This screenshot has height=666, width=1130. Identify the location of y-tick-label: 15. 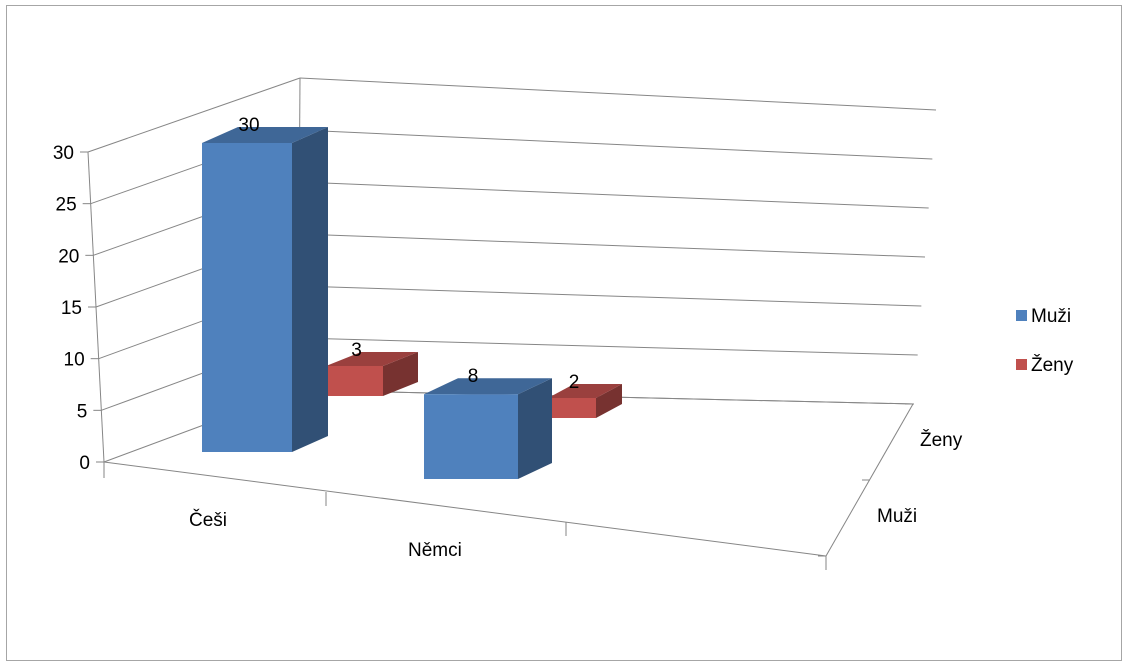
(71, 308).